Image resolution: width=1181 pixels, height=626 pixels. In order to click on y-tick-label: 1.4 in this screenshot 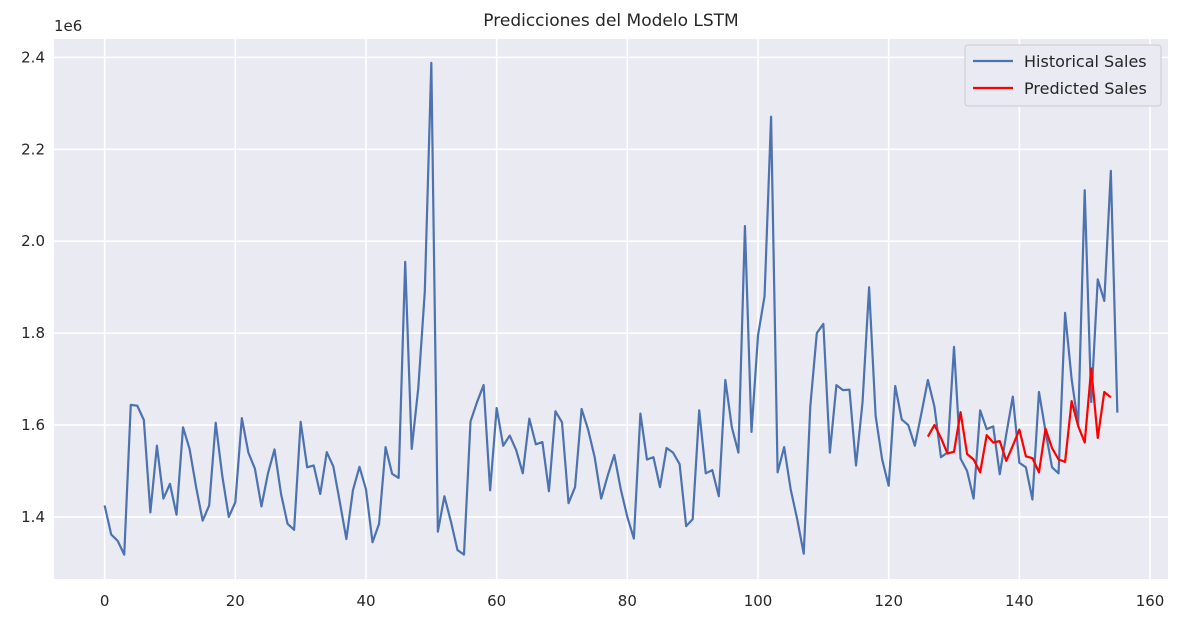, I will do `click(33, 517)`.